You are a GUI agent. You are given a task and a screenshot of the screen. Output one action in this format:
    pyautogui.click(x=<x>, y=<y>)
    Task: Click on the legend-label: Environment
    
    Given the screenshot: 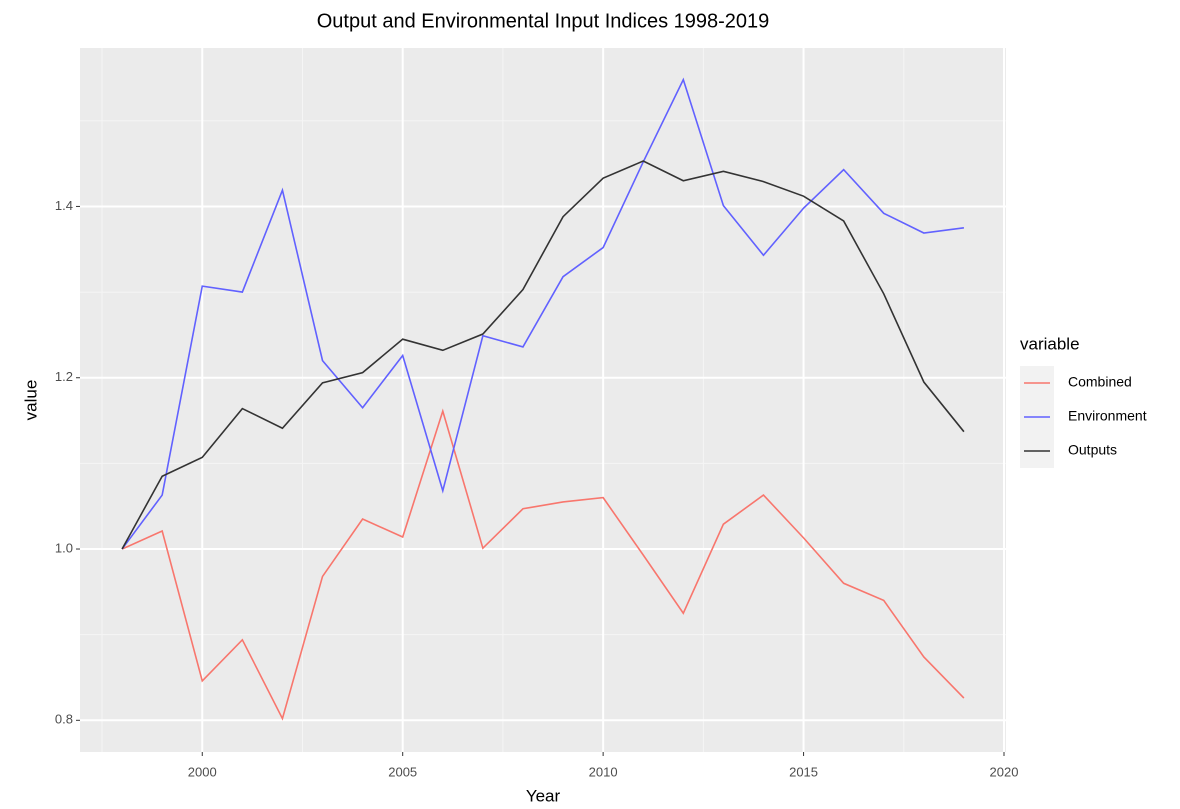 What is the action you would take?
    pyautogui.click(x=1107, y=416)
    